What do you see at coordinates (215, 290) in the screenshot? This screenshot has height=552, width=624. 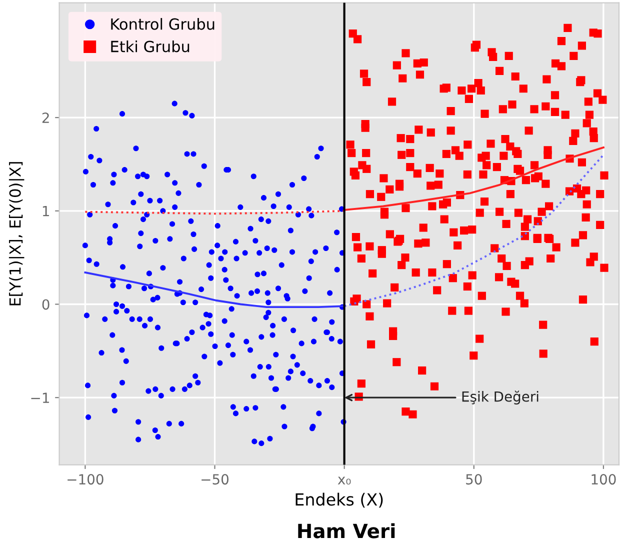 I see `line-series` at bounding box center [215, 290].